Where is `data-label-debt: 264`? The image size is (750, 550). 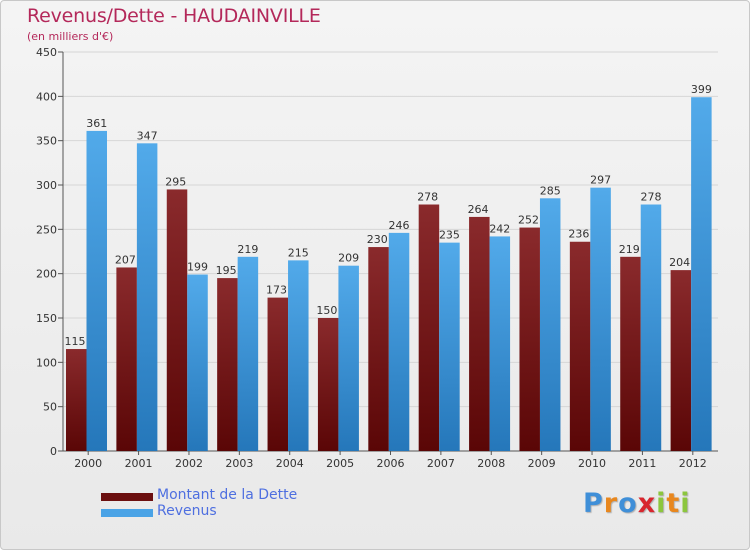
data-label-debt: 264 is located at coordinates (478, 209).